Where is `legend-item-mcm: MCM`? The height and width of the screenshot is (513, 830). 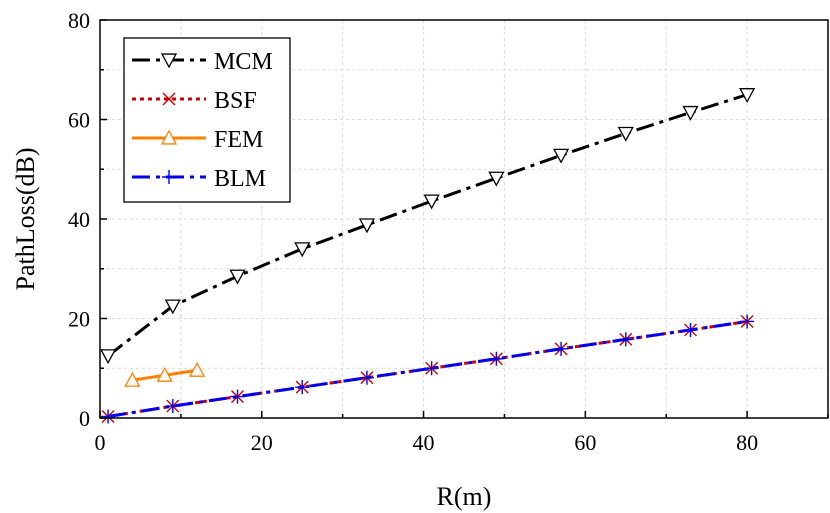 legend-item-mcm: MCM is located at coordinates (202, 62).